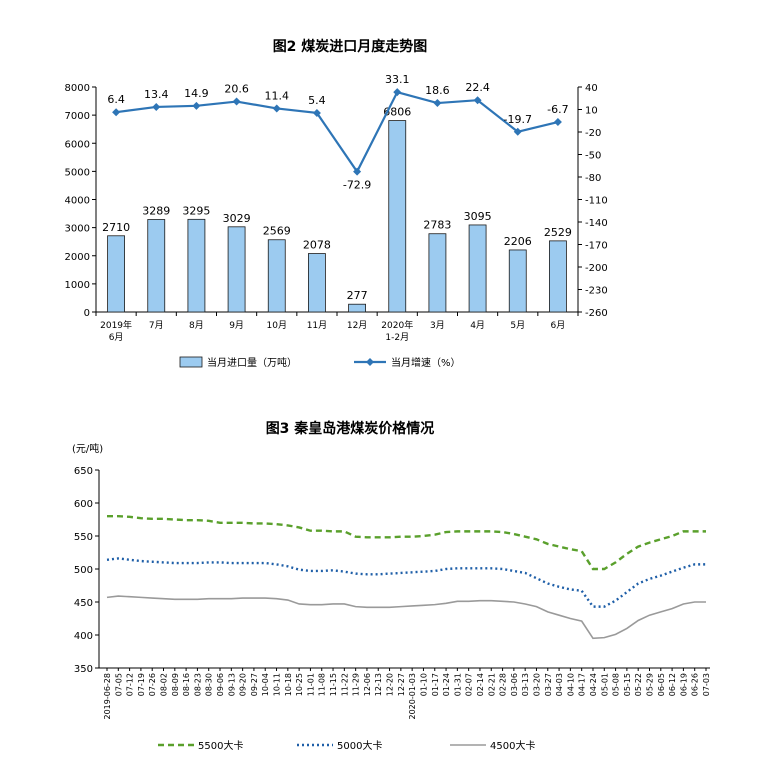 This screenshot has height=765, width=770. What do you see at coordinates (310, 684) in the screenshot?
I see `x-tick-label: 11-01` at bounding box center [310, 684].